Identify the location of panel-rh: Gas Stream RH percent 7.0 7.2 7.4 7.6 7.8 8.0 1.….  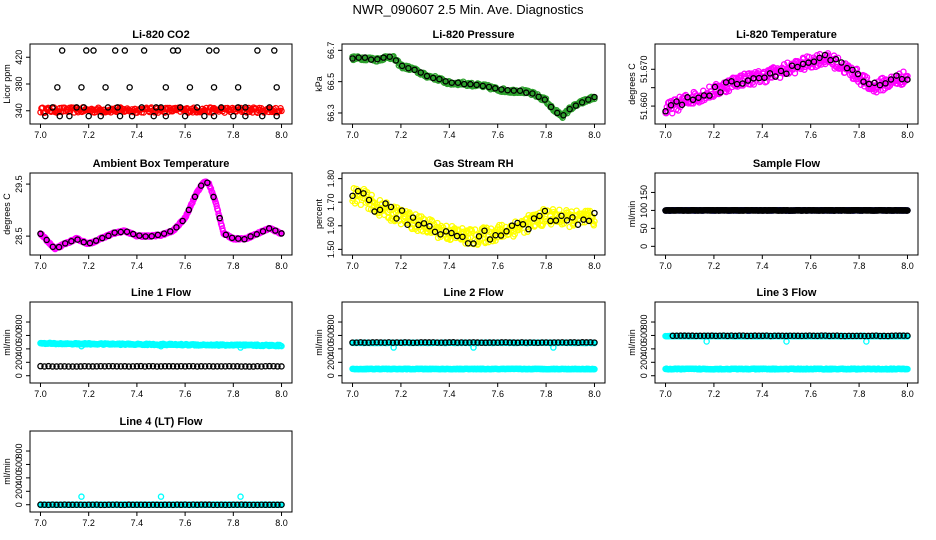
(460, 214).